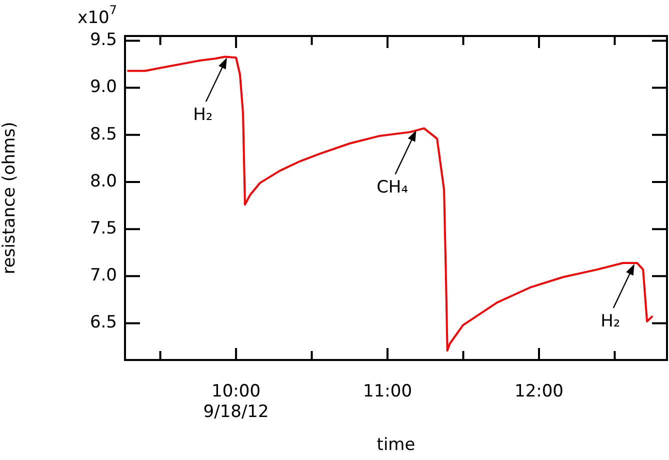 The height and width of the screenshot is (460, 669). What do you see at coordinates (104, 134) in the screenshot?
I see `y-tick-label: 8.5` at bounding box center [104, 134].